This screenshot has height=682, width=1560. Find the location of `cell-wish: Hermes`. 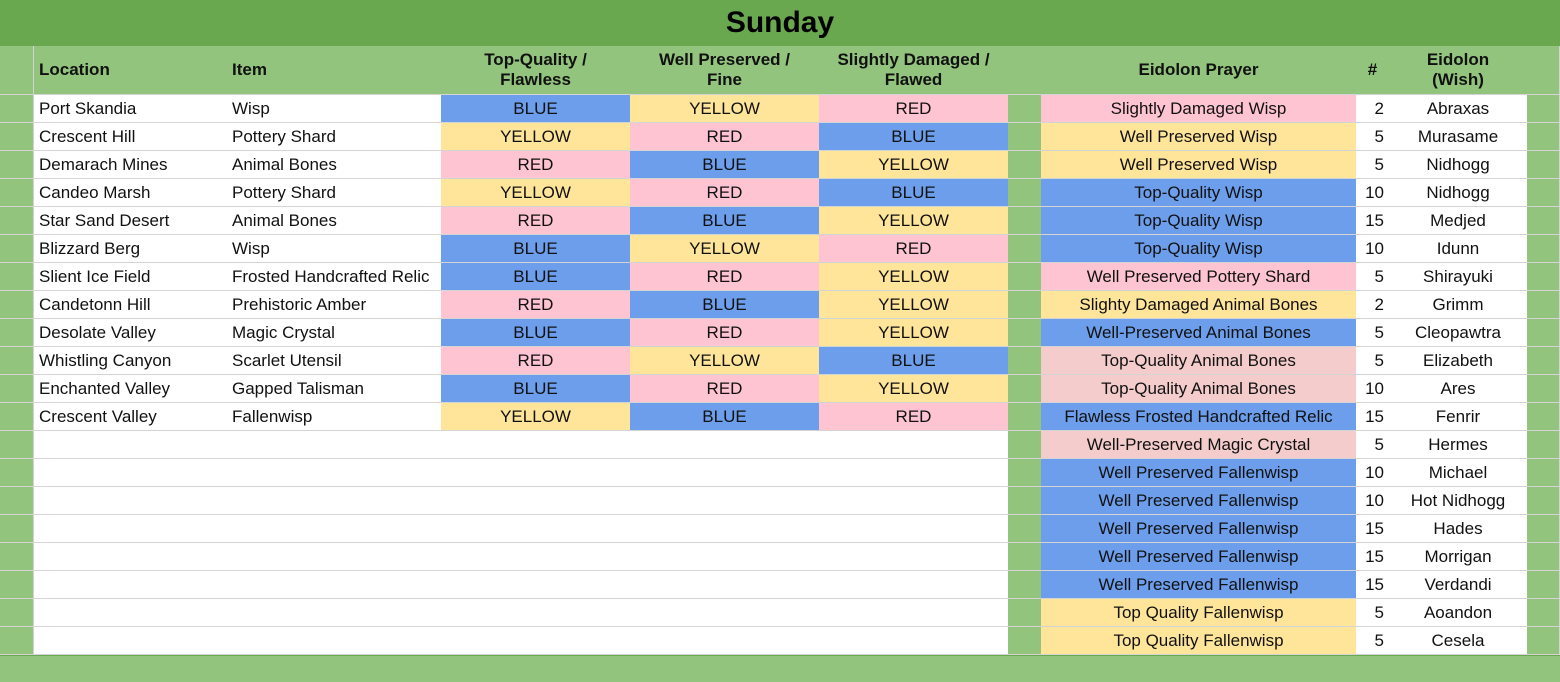

cell-wish: Hermes is located at coordinates (1458, 445).